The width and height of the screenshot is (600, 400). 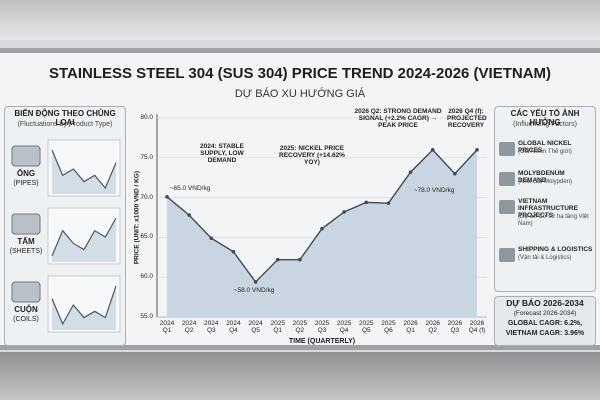 I want to click on y-tick-label: 70.0, so click(x=146, y=197).